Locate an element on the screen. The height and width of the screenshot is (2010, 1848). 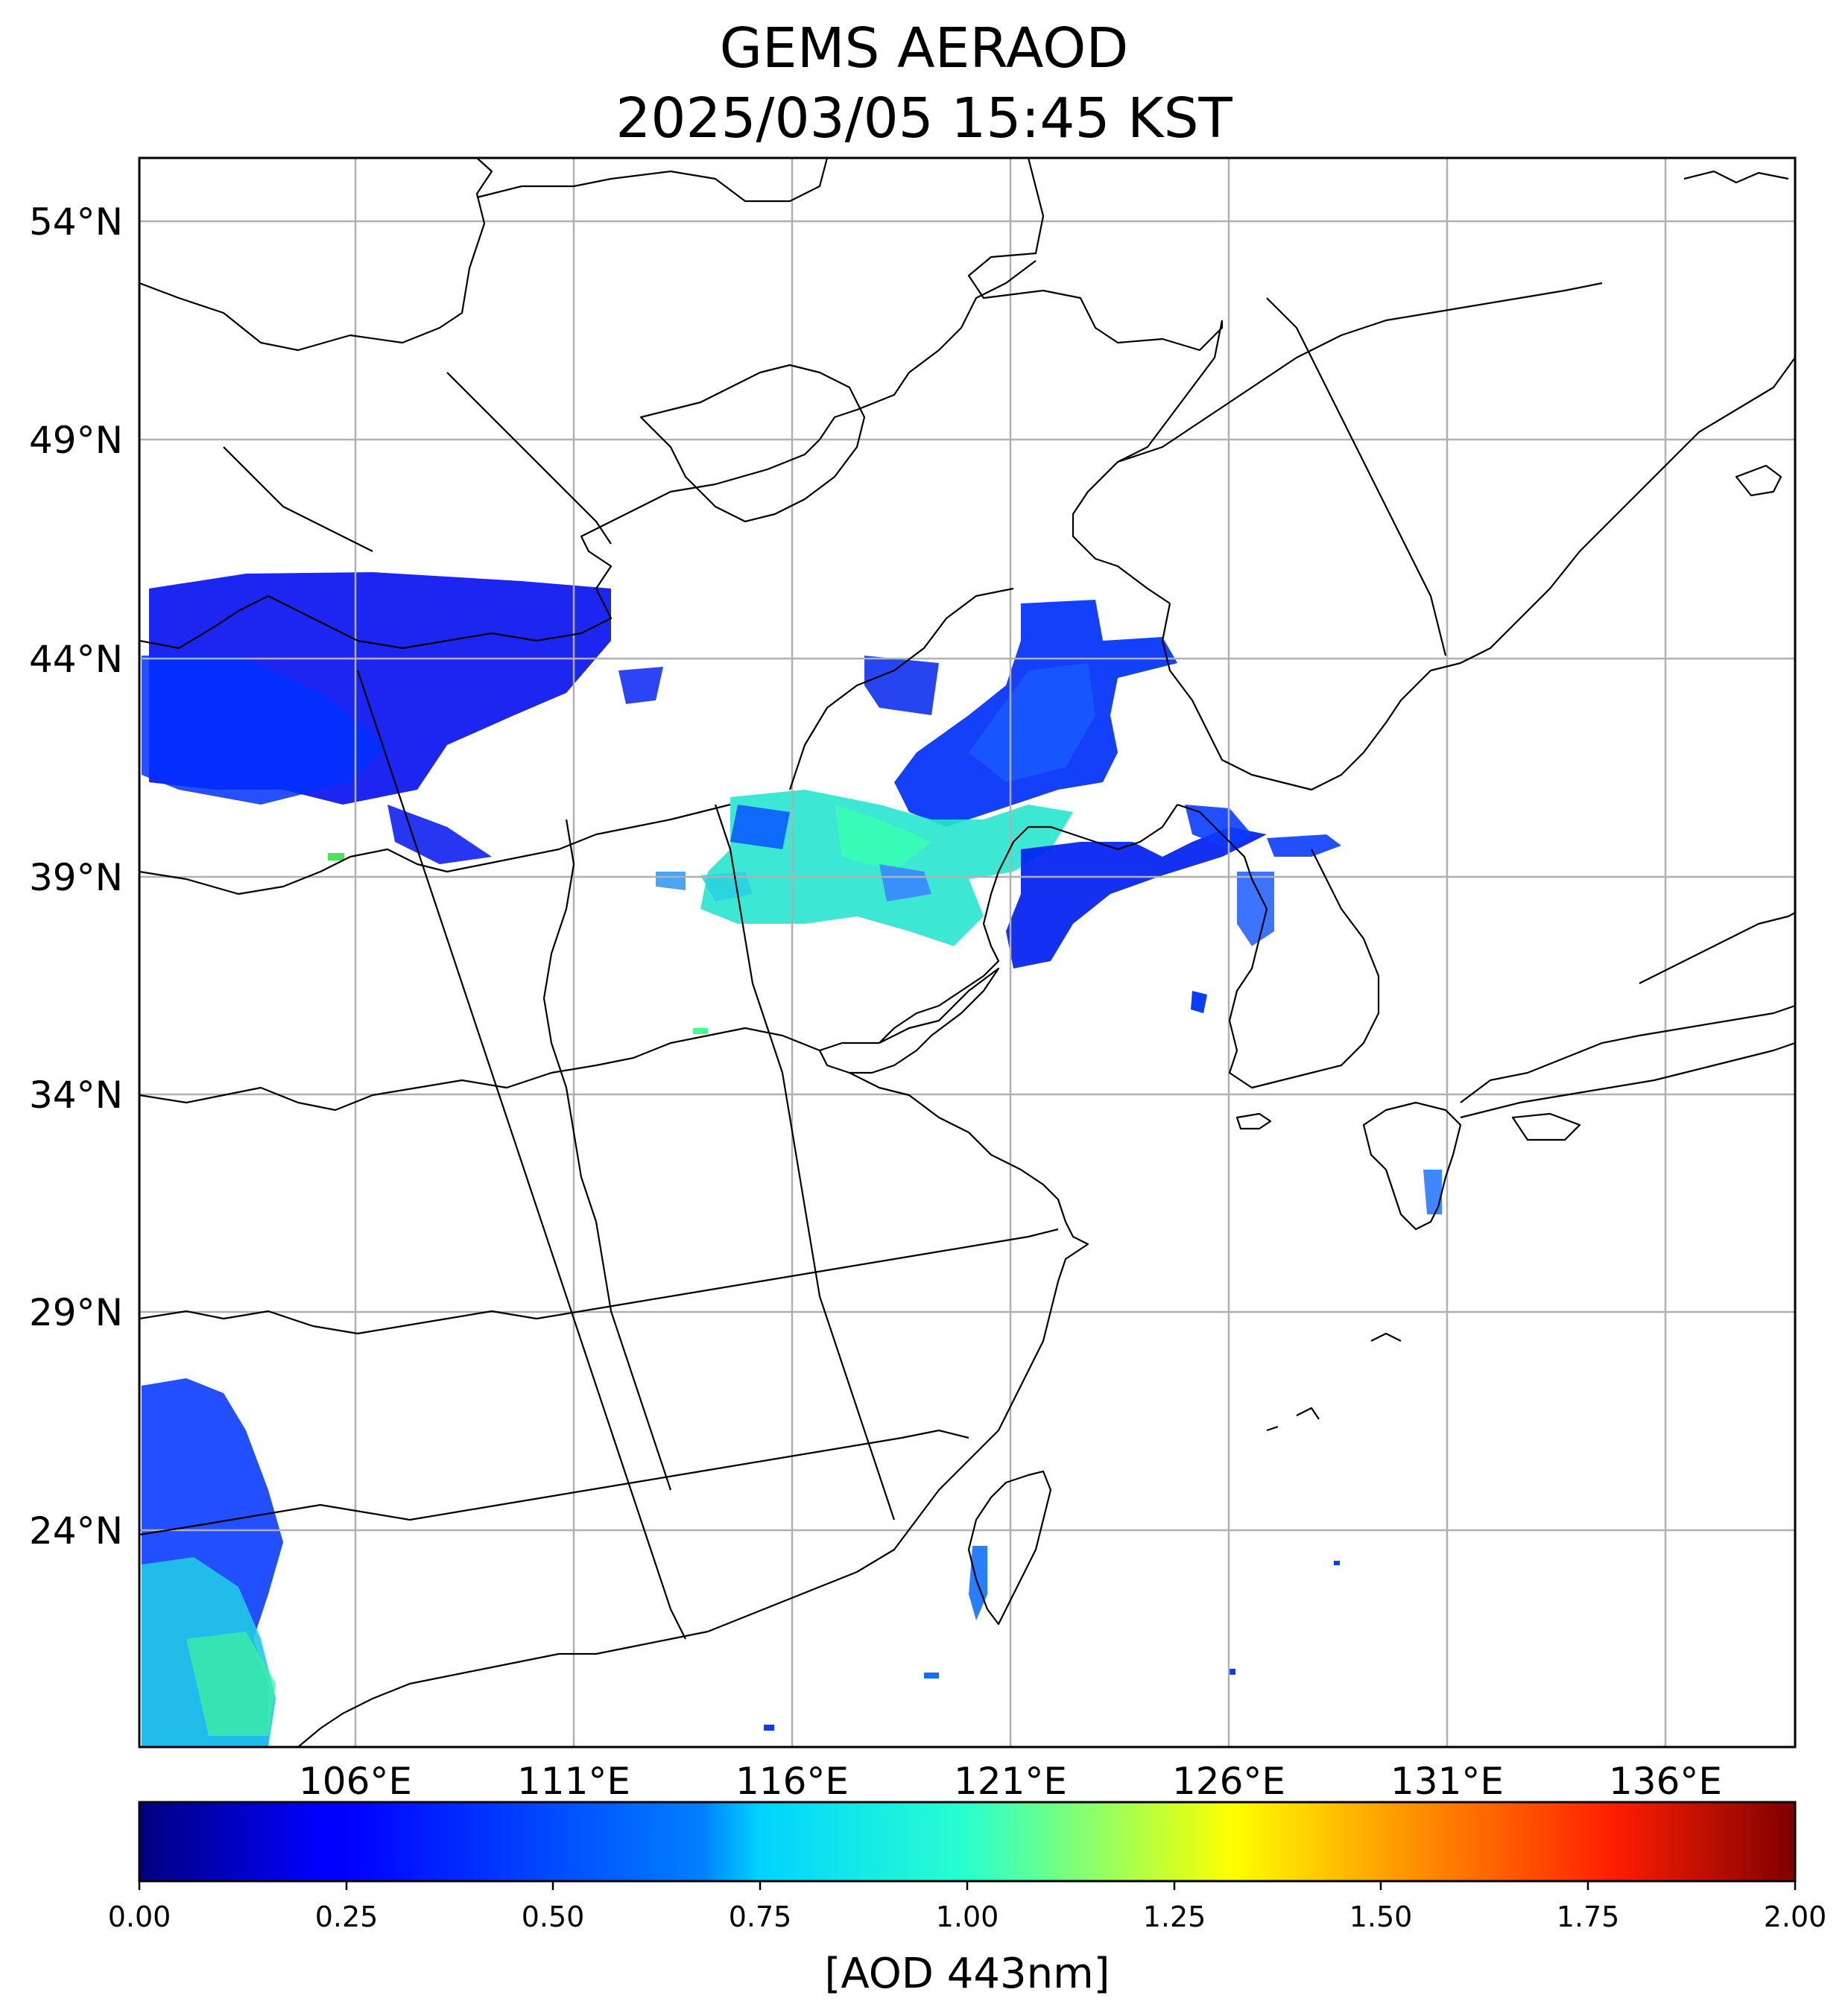
colorbar-tick-label: 0.25 is located at coordinates (347, 1916).